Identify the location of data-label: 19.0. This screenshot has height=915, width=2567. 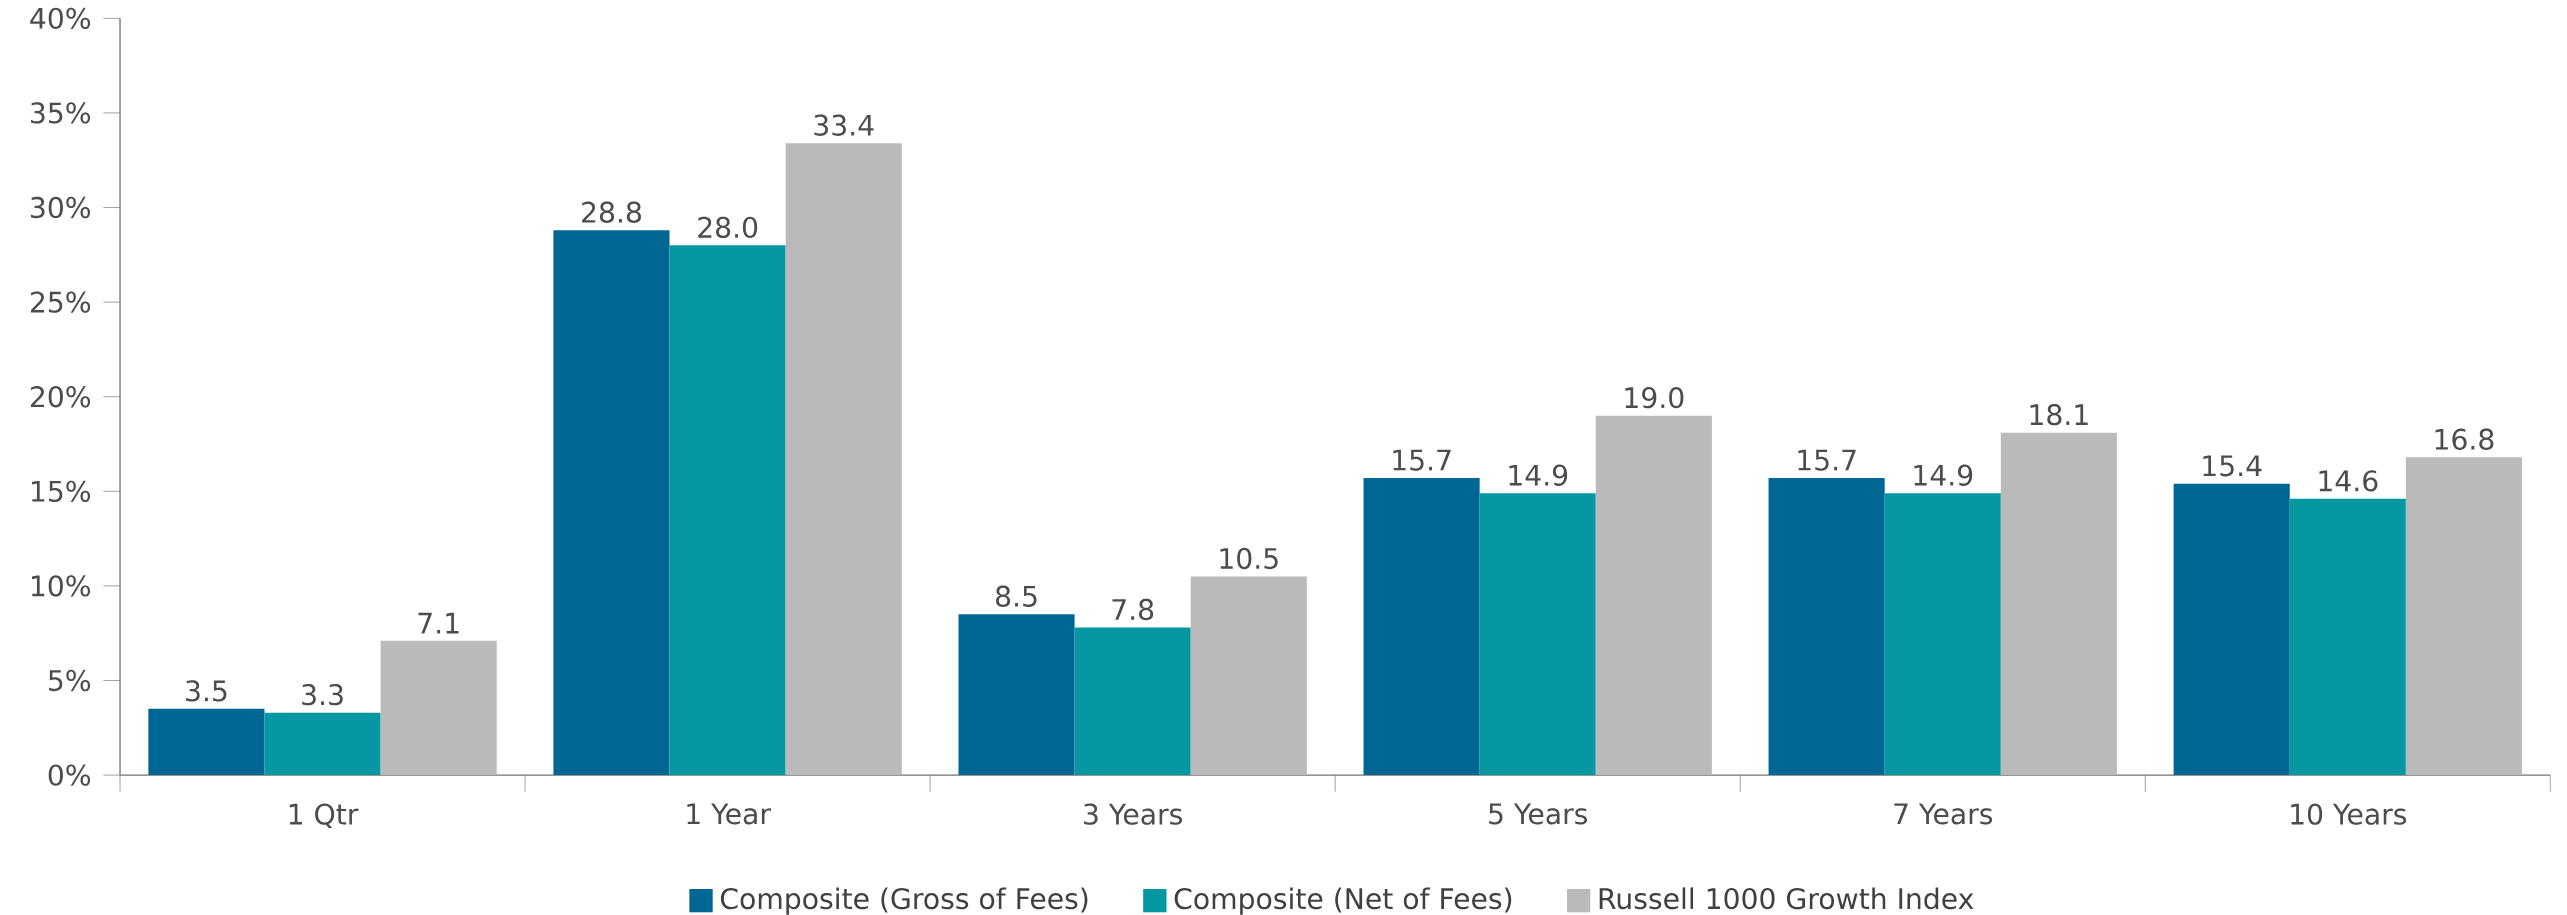
(1654, 397).